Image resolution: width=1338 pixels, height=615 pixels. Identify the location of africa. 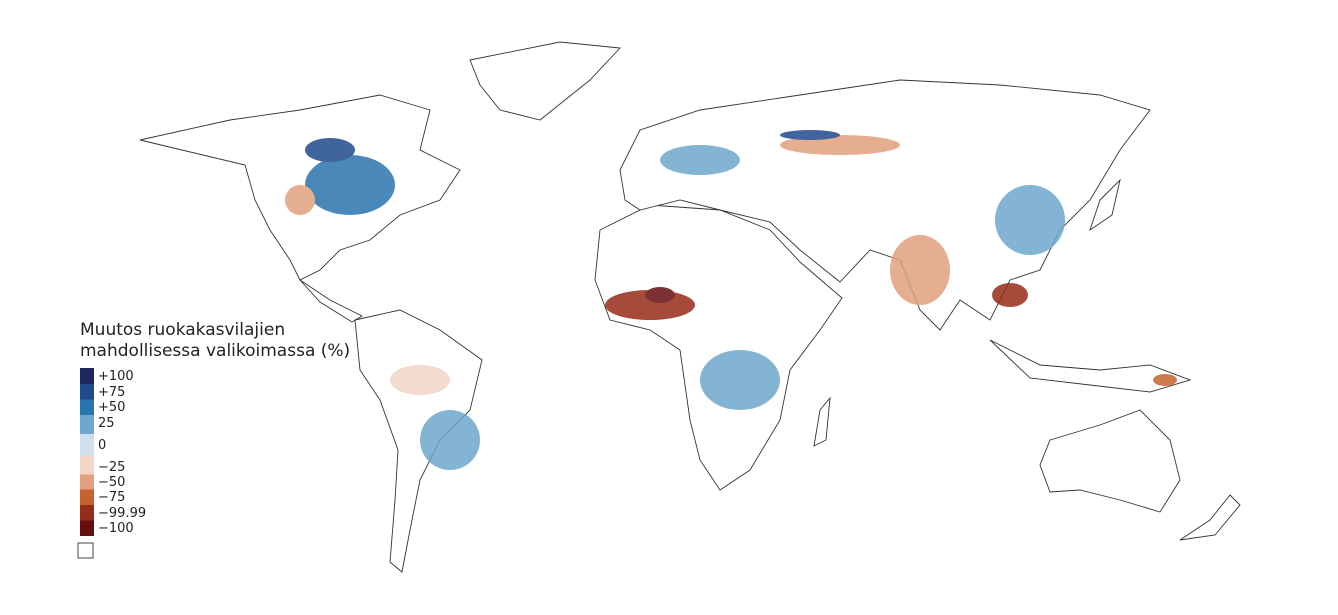
(718, 347).